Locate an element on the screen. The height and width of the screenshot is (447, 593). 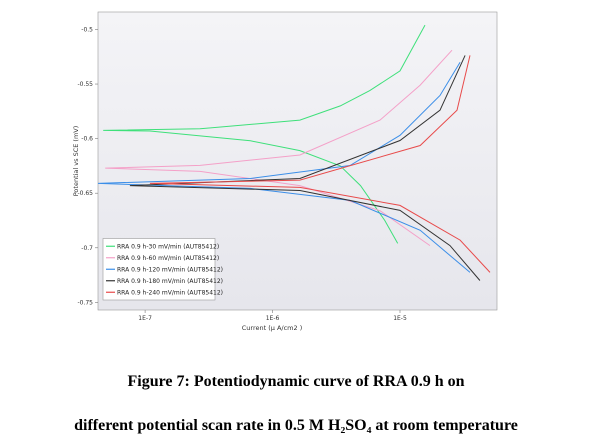
legend-label: RRA 0.9 h-240 mV/min (AUT85412) is located at coordinates (170, 292).